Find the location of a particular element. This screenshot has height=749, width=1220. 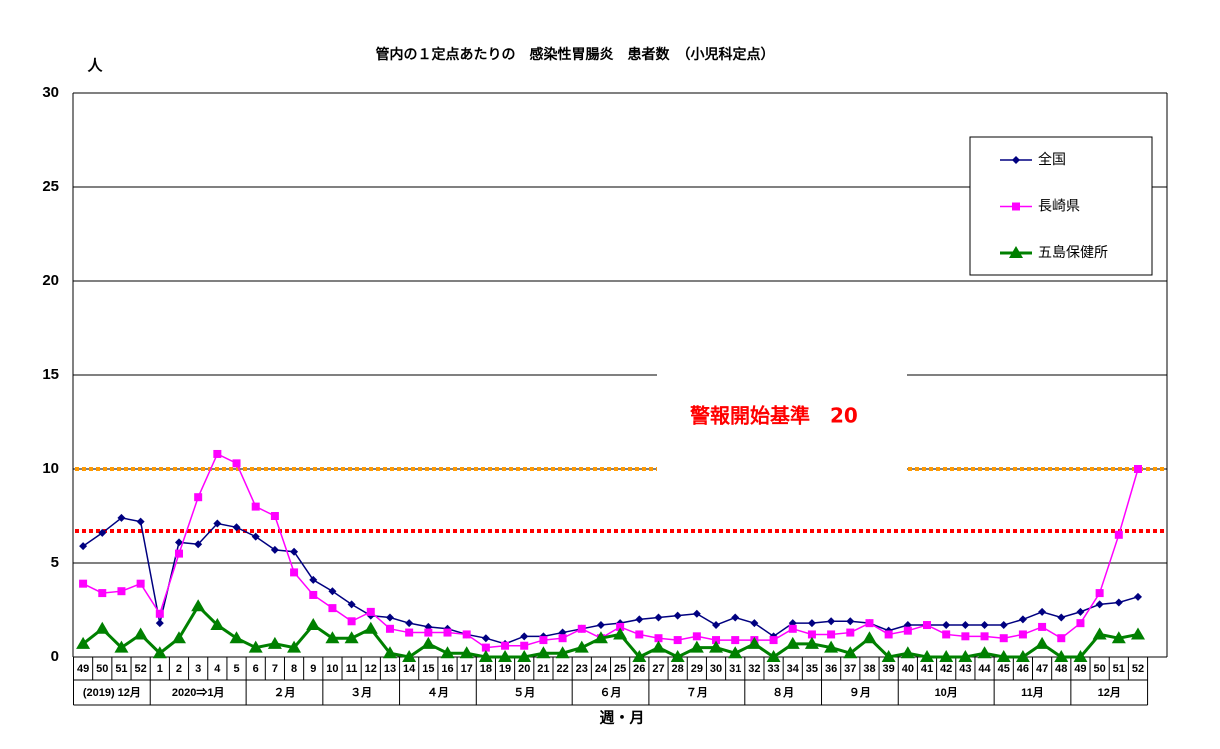

month-label: ８月 is located at coordinates (783, 692).